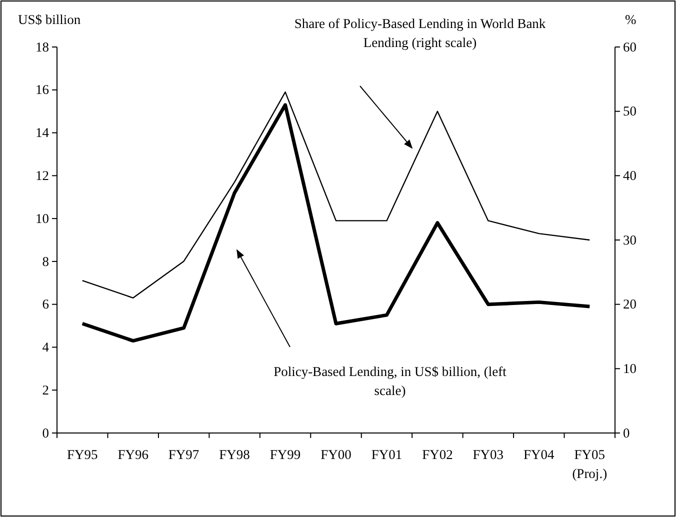  Describe the element at coordinates (46, 347) in the screenshot. I see `y-tick-label: 4` at that location.